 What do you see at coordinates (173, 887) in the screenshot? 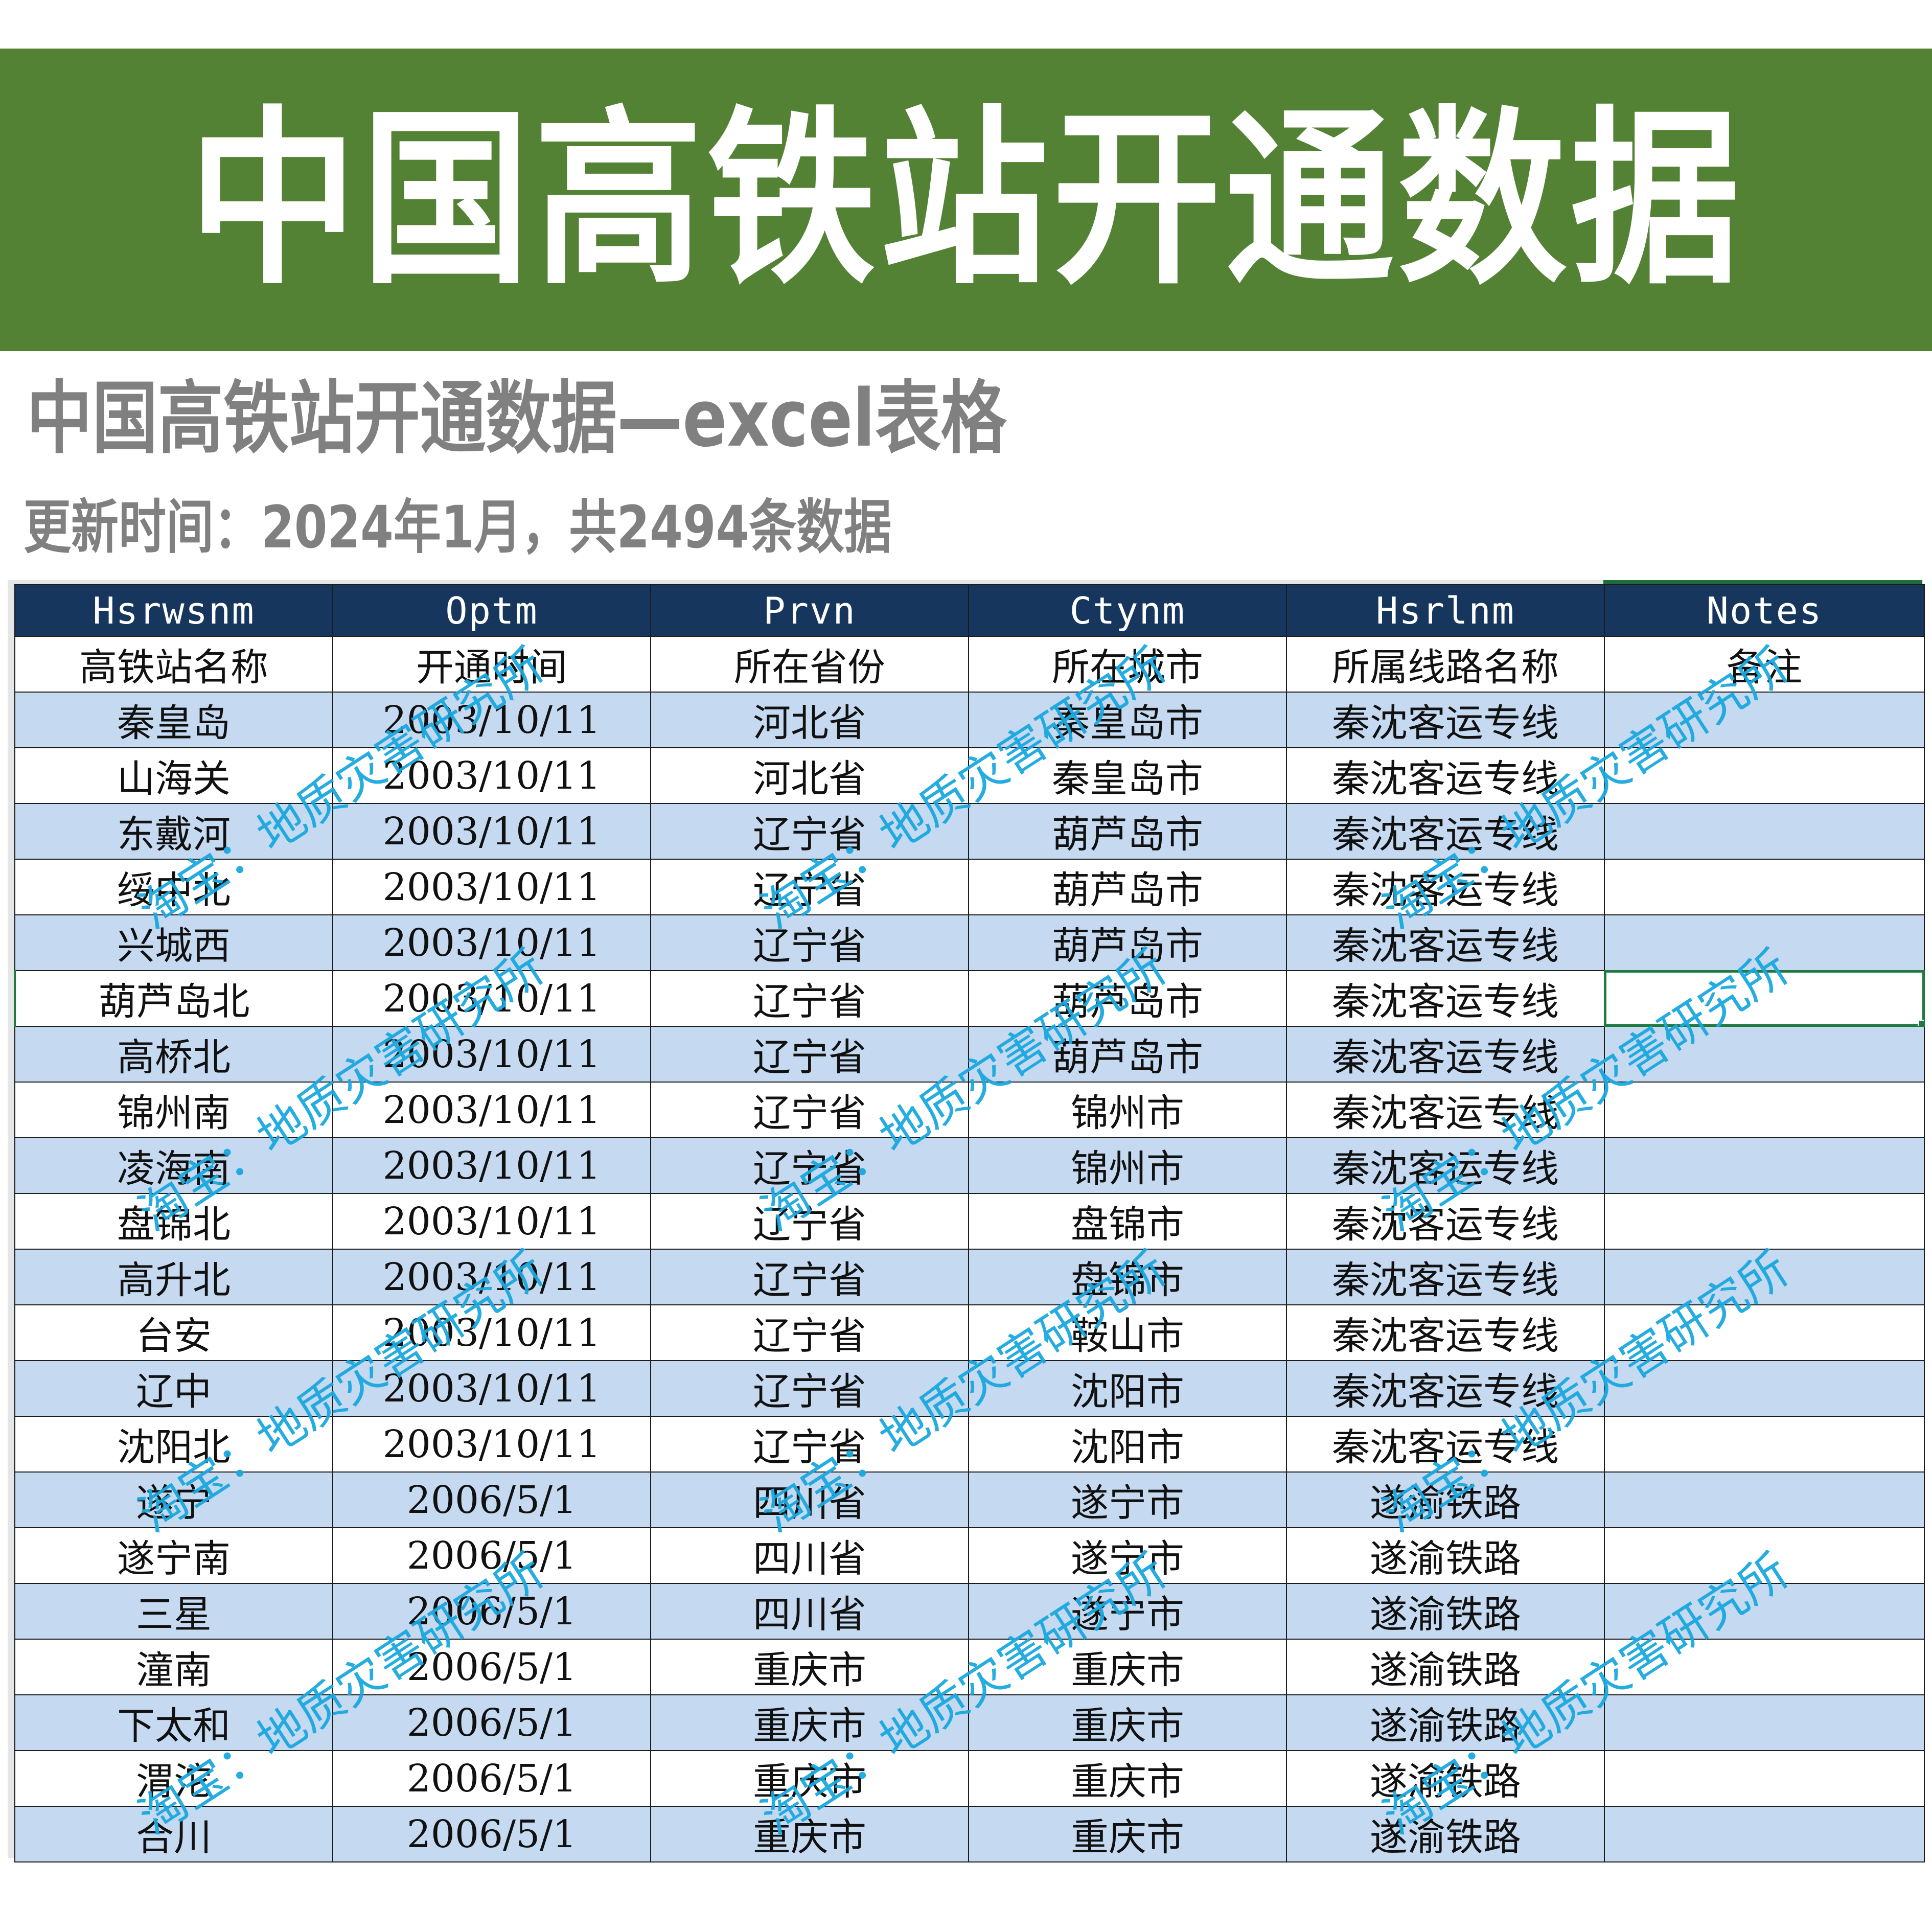
I see `cell-station-name: 绥中北` at bounding box center [173, 887].